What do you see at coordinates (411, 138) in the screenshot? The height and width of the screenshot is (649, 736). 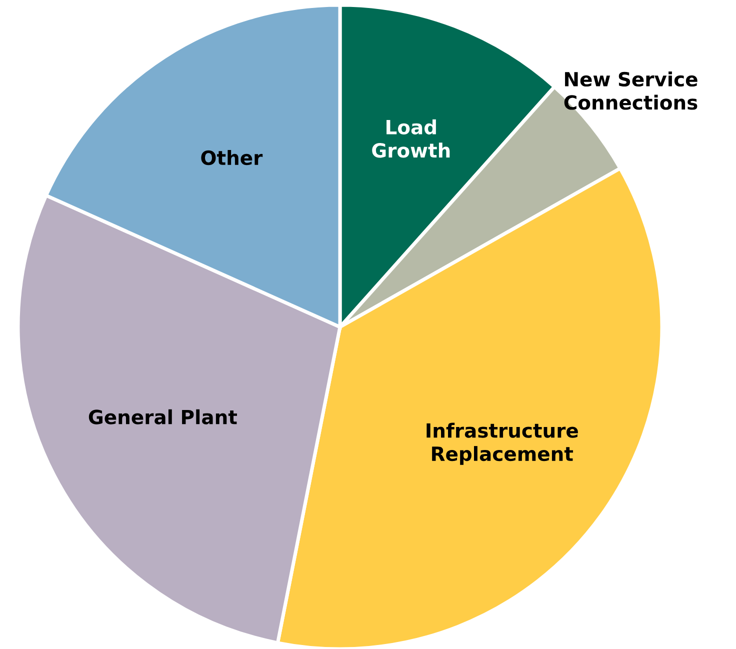 I see `slice-label: Load Growth` at bounding box center [411, 138].